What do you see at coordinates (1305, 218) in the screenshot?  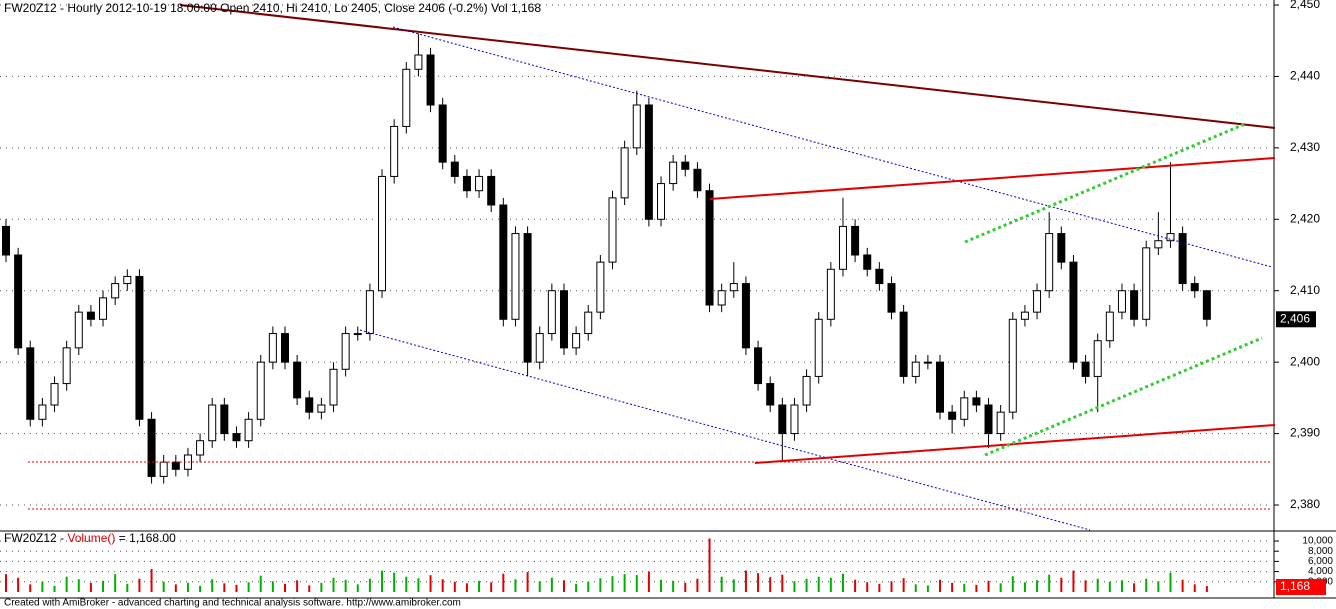 I see `y-tick-label: 2,420` at bounding box center [1305, 218].